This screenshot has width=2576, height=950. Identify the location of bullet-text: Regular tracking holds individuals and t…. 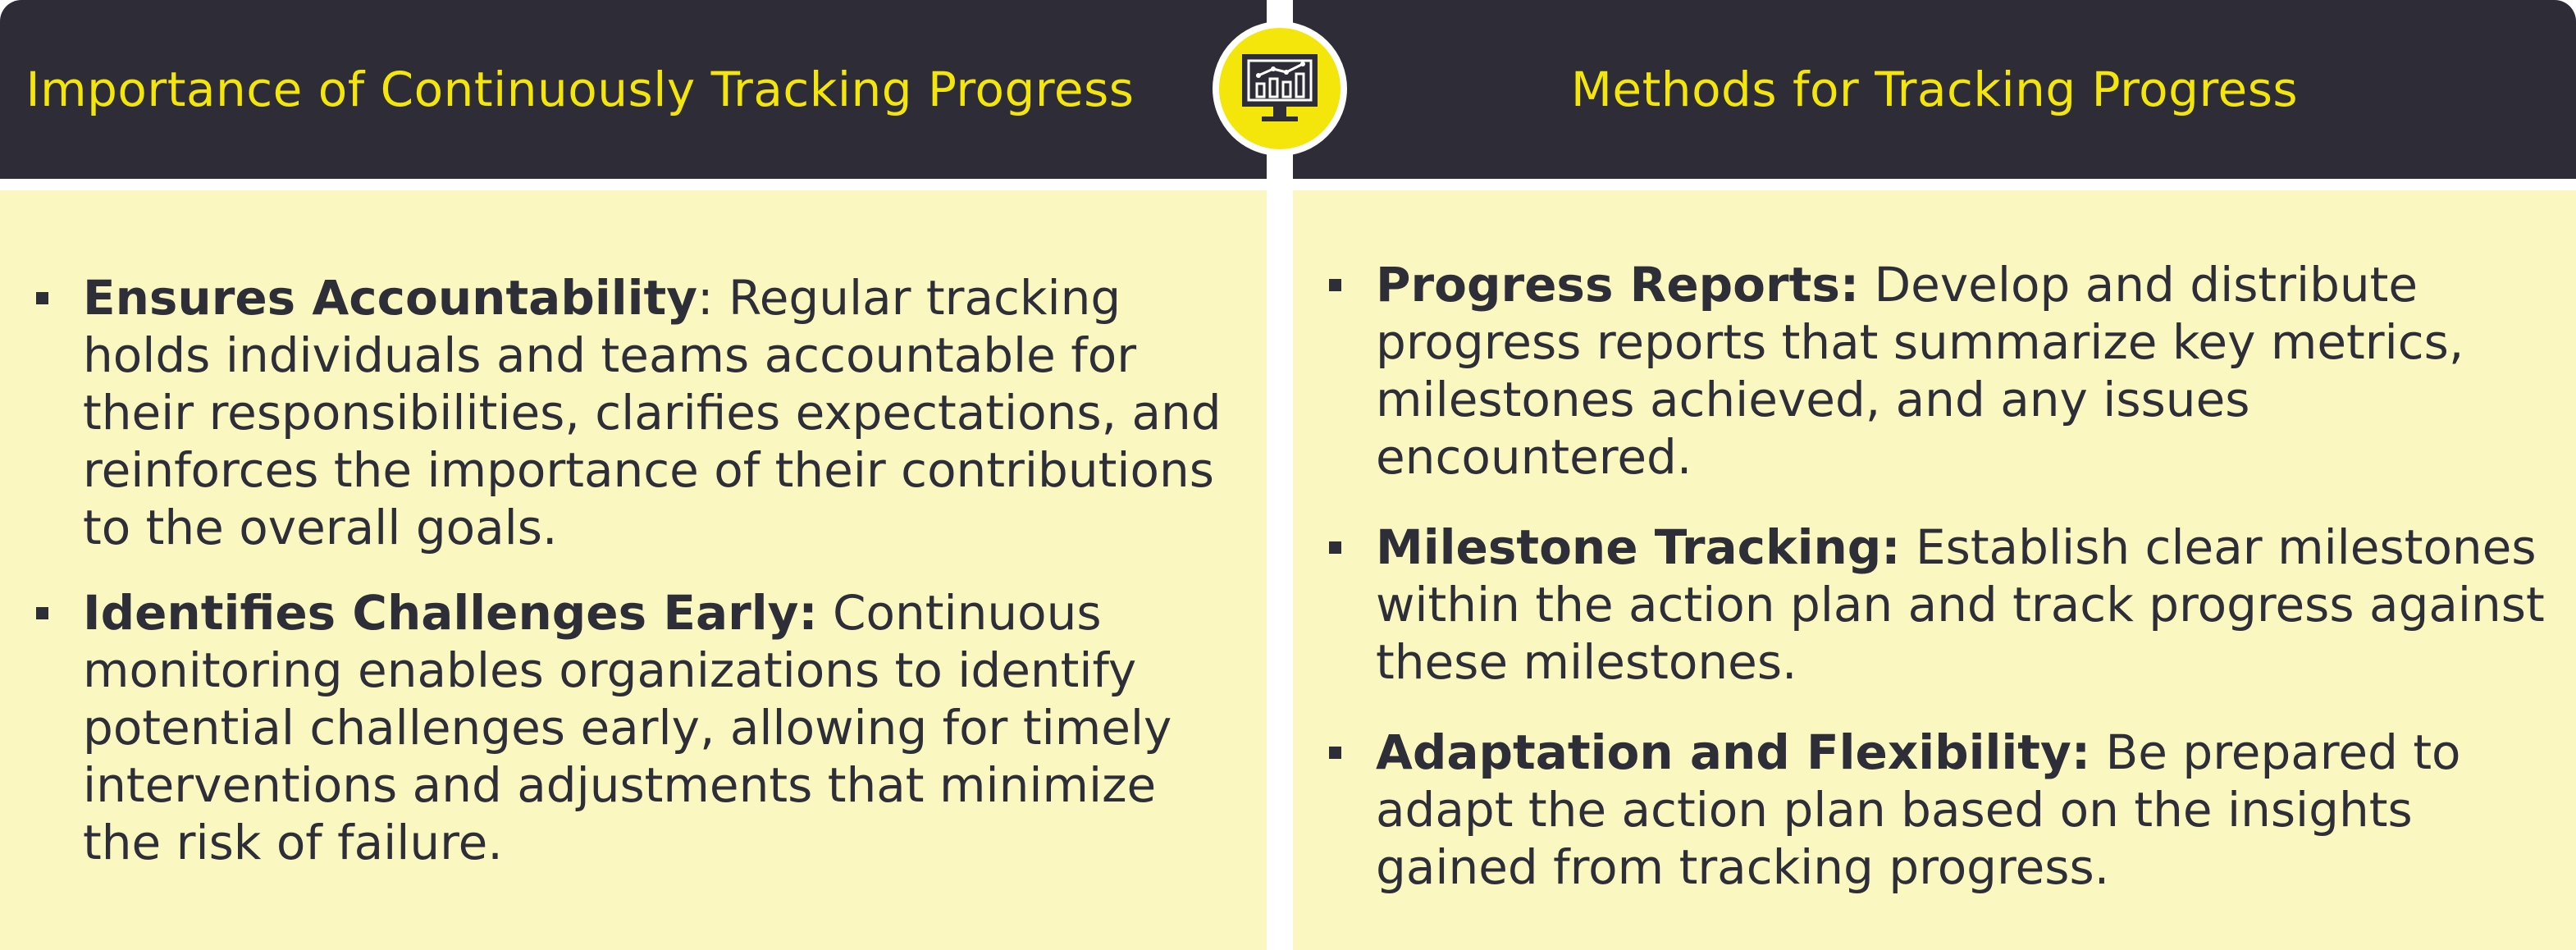
(653, 412).